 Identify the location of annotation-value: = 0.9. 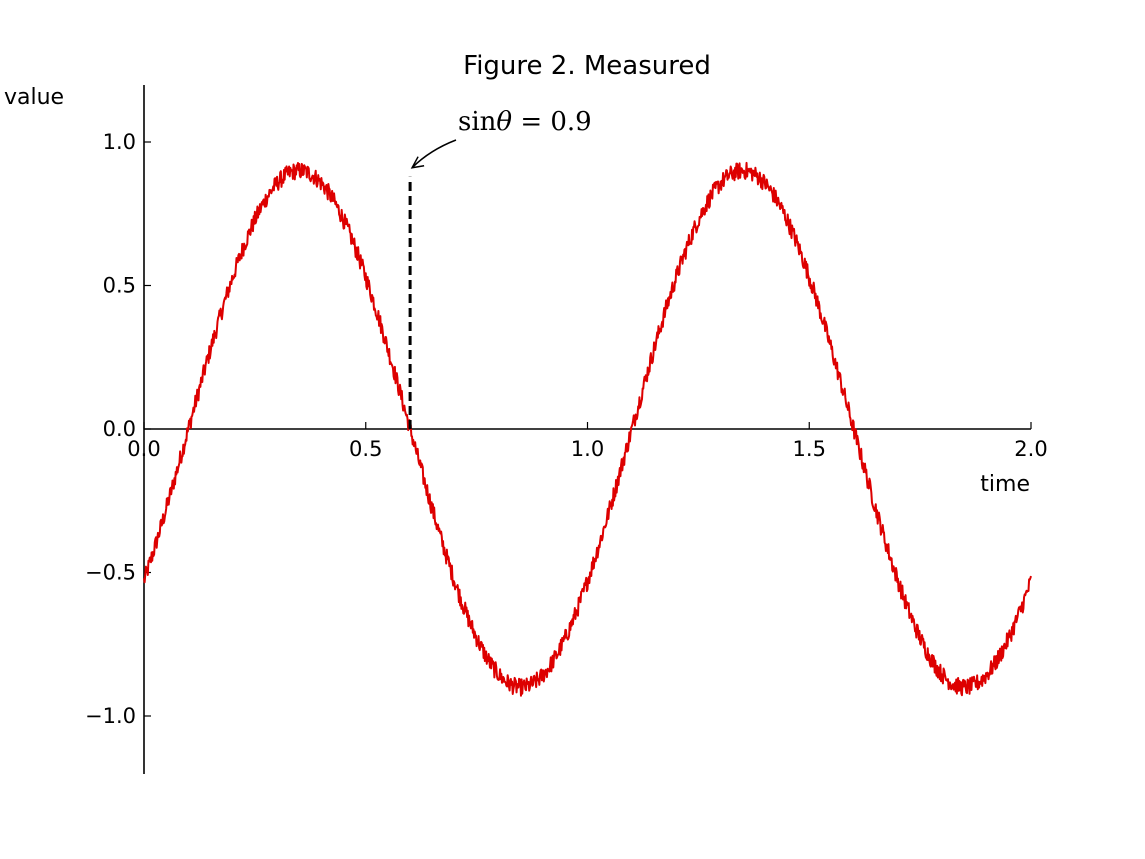
(552, 122).